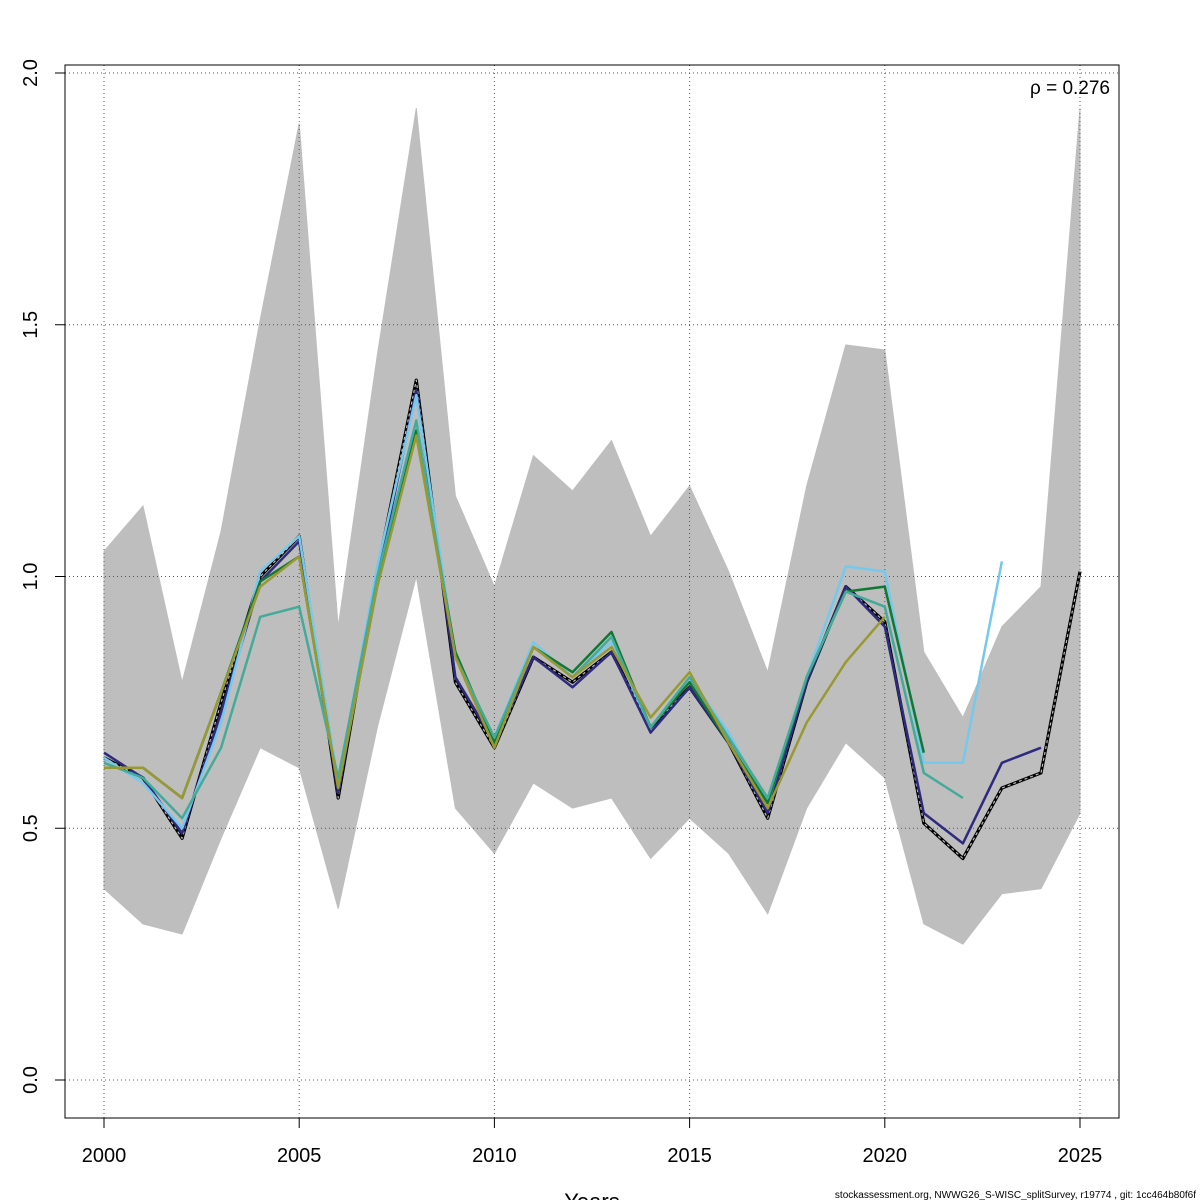  Describe the element at coordinates (689, 1156) in the screenshot. I see `x-tick-label: 2015` at that location.